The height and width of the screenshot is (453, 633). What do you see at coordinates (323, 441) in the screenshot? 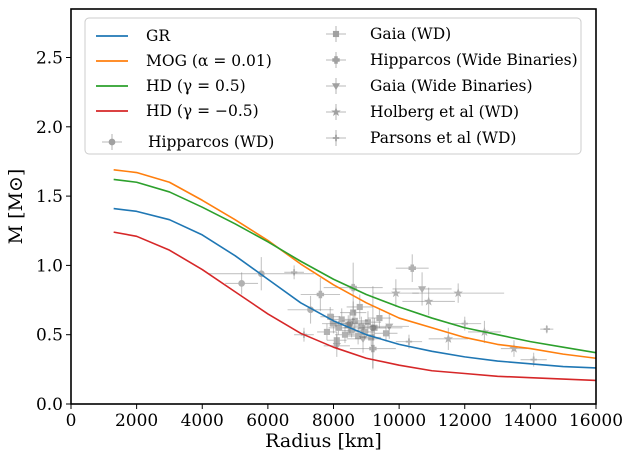
I see `x-axis-label: Radius [km]` at bounding box center [323, 441].